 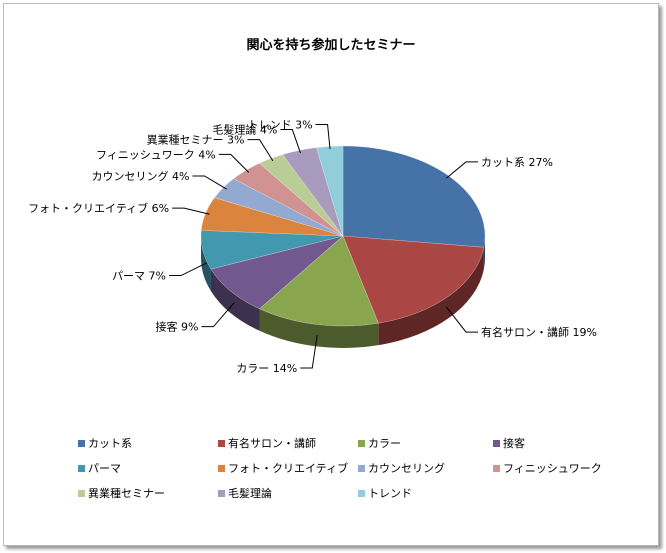 I want to click on legend-item: 異業種セミナー, so click(x=121, y=493).